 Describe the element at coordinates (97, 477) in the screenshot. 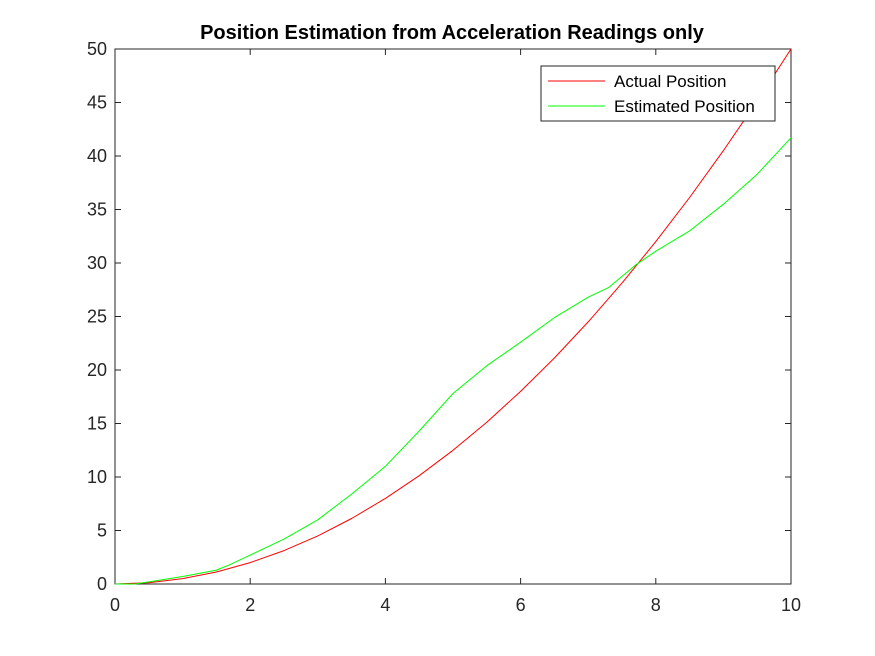

I see `y-tick-label: 10` at that location.